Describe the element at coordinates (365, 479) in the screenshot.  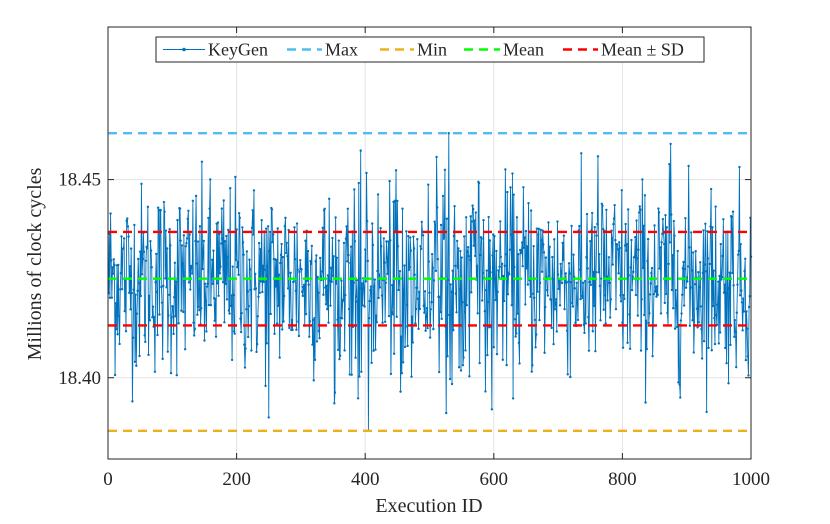
I see `x-tick-label: 400` at that location.